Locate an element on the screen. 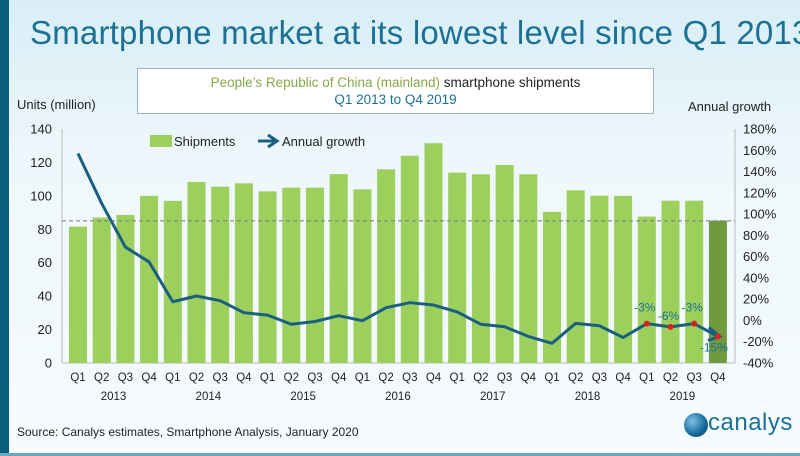 The height and width of the screenshot is (456, 800). canalys-logo: canalys is located at coordinates (739, 427).